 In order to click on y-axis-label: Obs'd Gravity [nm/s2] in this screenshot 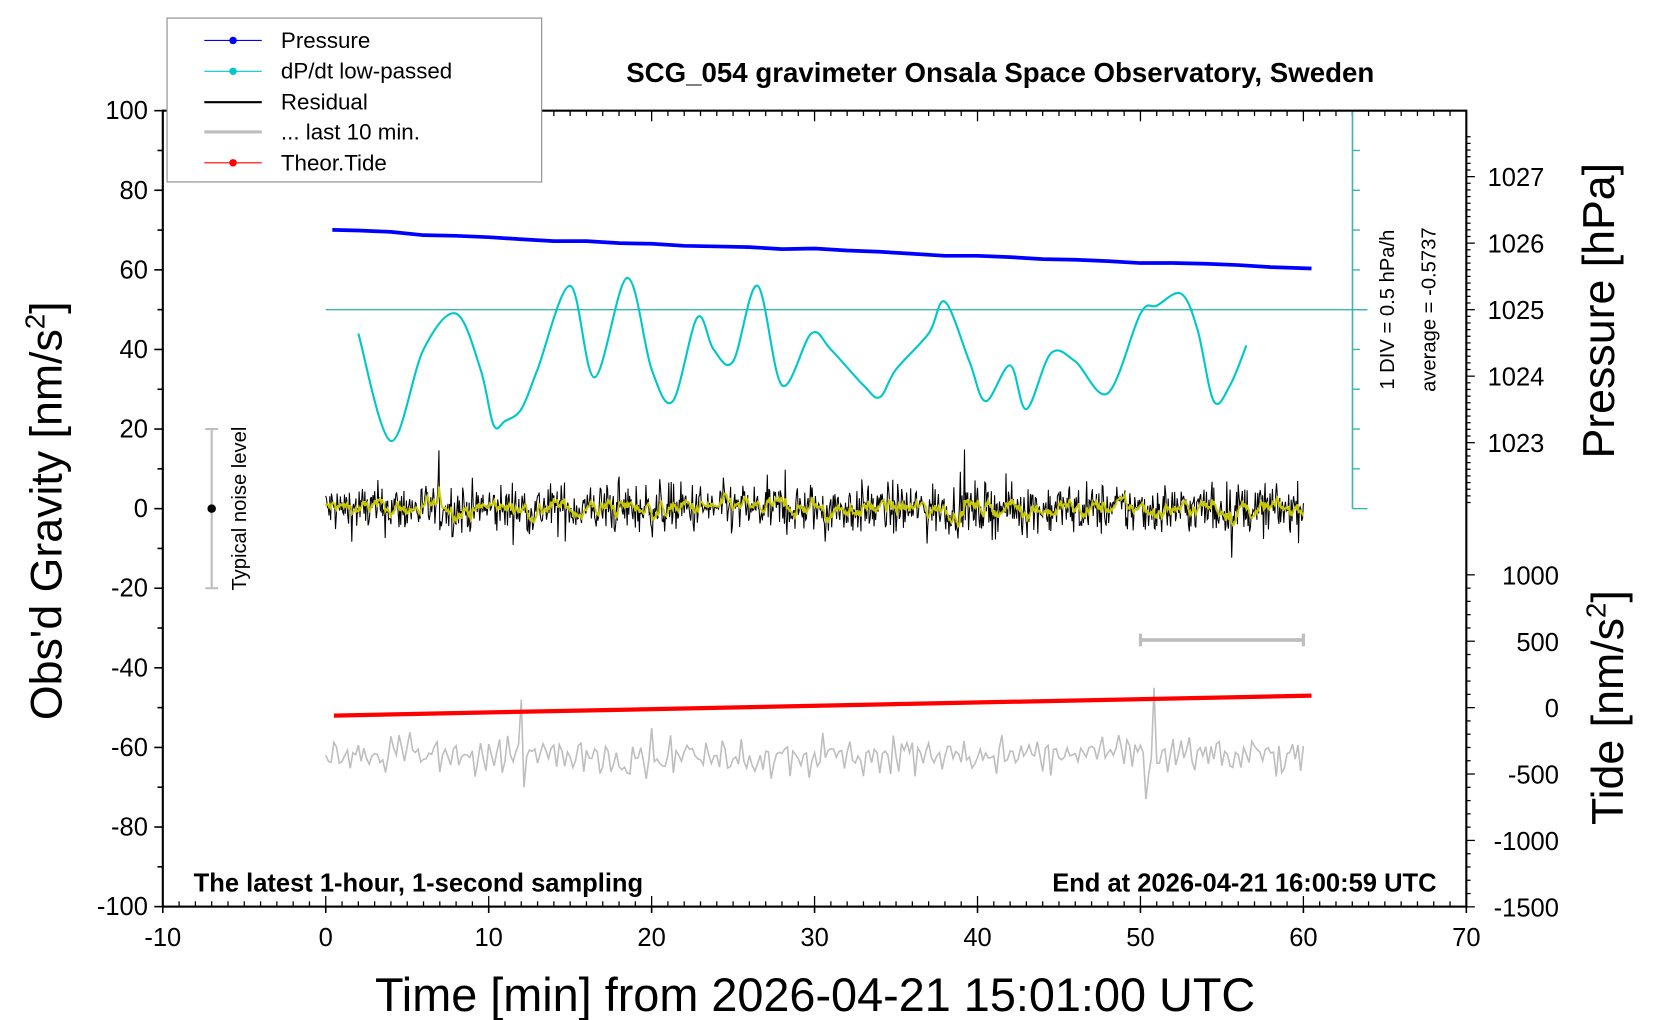, I will do `click(46, 510)`.